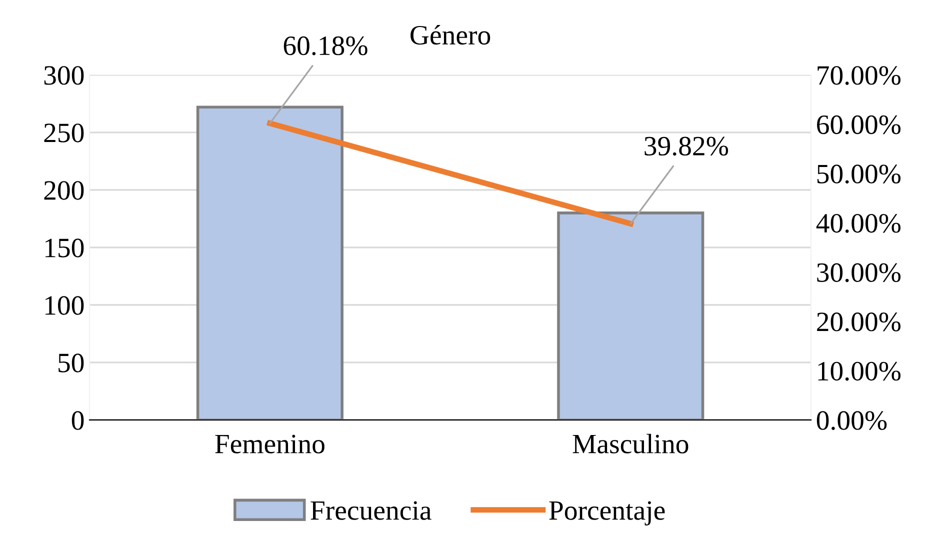  I want to click on data-label: 39.82%, so click(686, 146).